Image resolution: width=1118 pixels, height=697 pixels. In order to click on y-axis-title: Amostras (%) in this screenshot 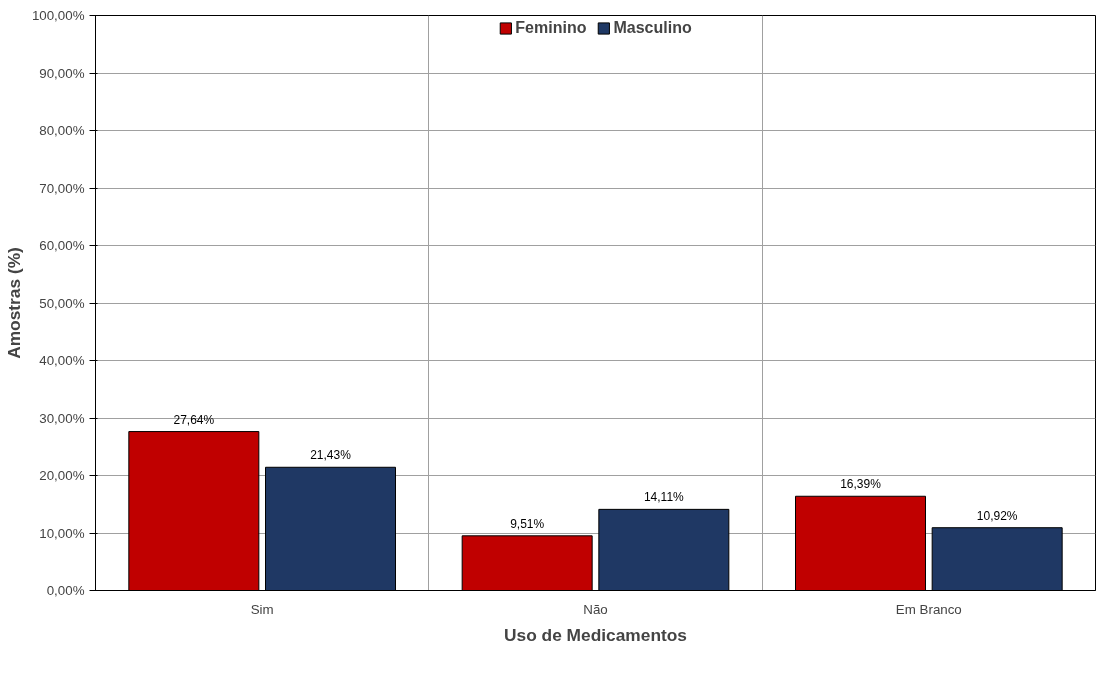, I will do `click(13, 303)`.